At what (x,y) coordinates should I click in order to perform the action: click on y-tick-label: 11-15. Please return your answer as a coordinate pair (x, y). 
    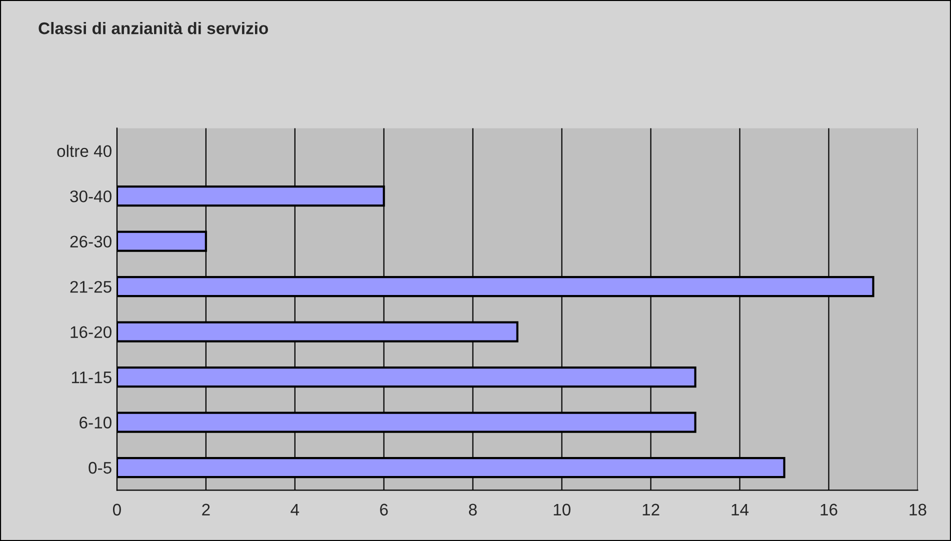
    Looking at the image, I should click on (92, 378).